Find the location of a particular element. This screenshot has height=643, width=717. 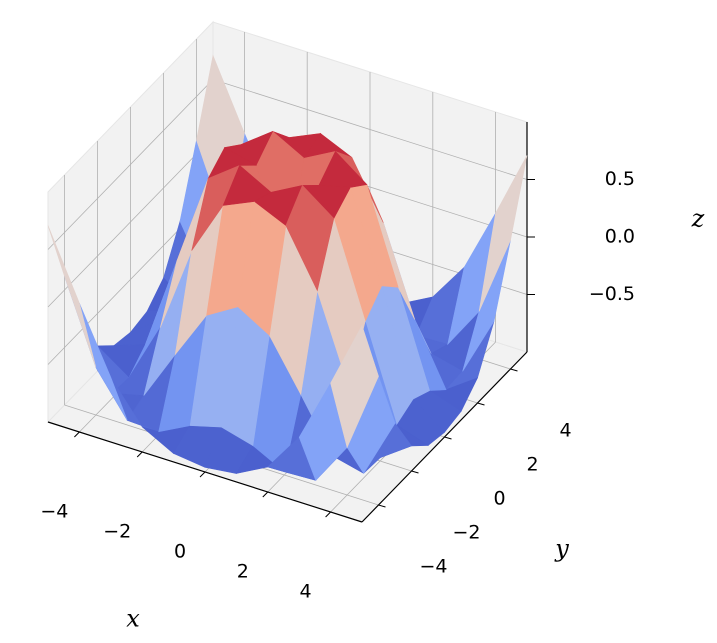

z-tick-label: 0.0 is located at coordinates (620, 237).